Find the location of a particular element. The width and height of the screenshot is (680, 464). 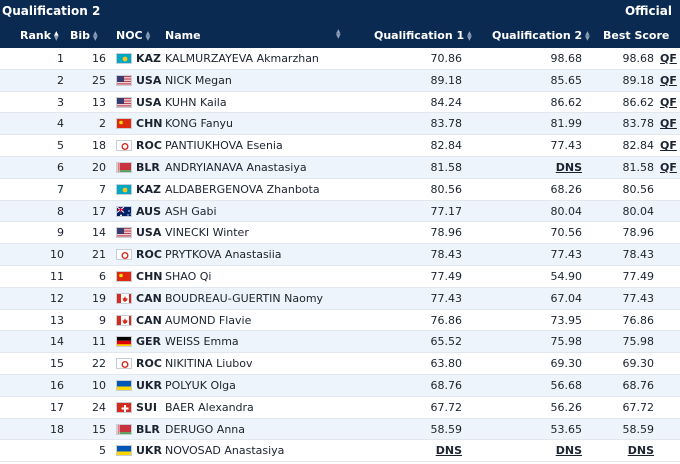

athlete-name: VINECKI Winter is located at coordinates (207, 233).